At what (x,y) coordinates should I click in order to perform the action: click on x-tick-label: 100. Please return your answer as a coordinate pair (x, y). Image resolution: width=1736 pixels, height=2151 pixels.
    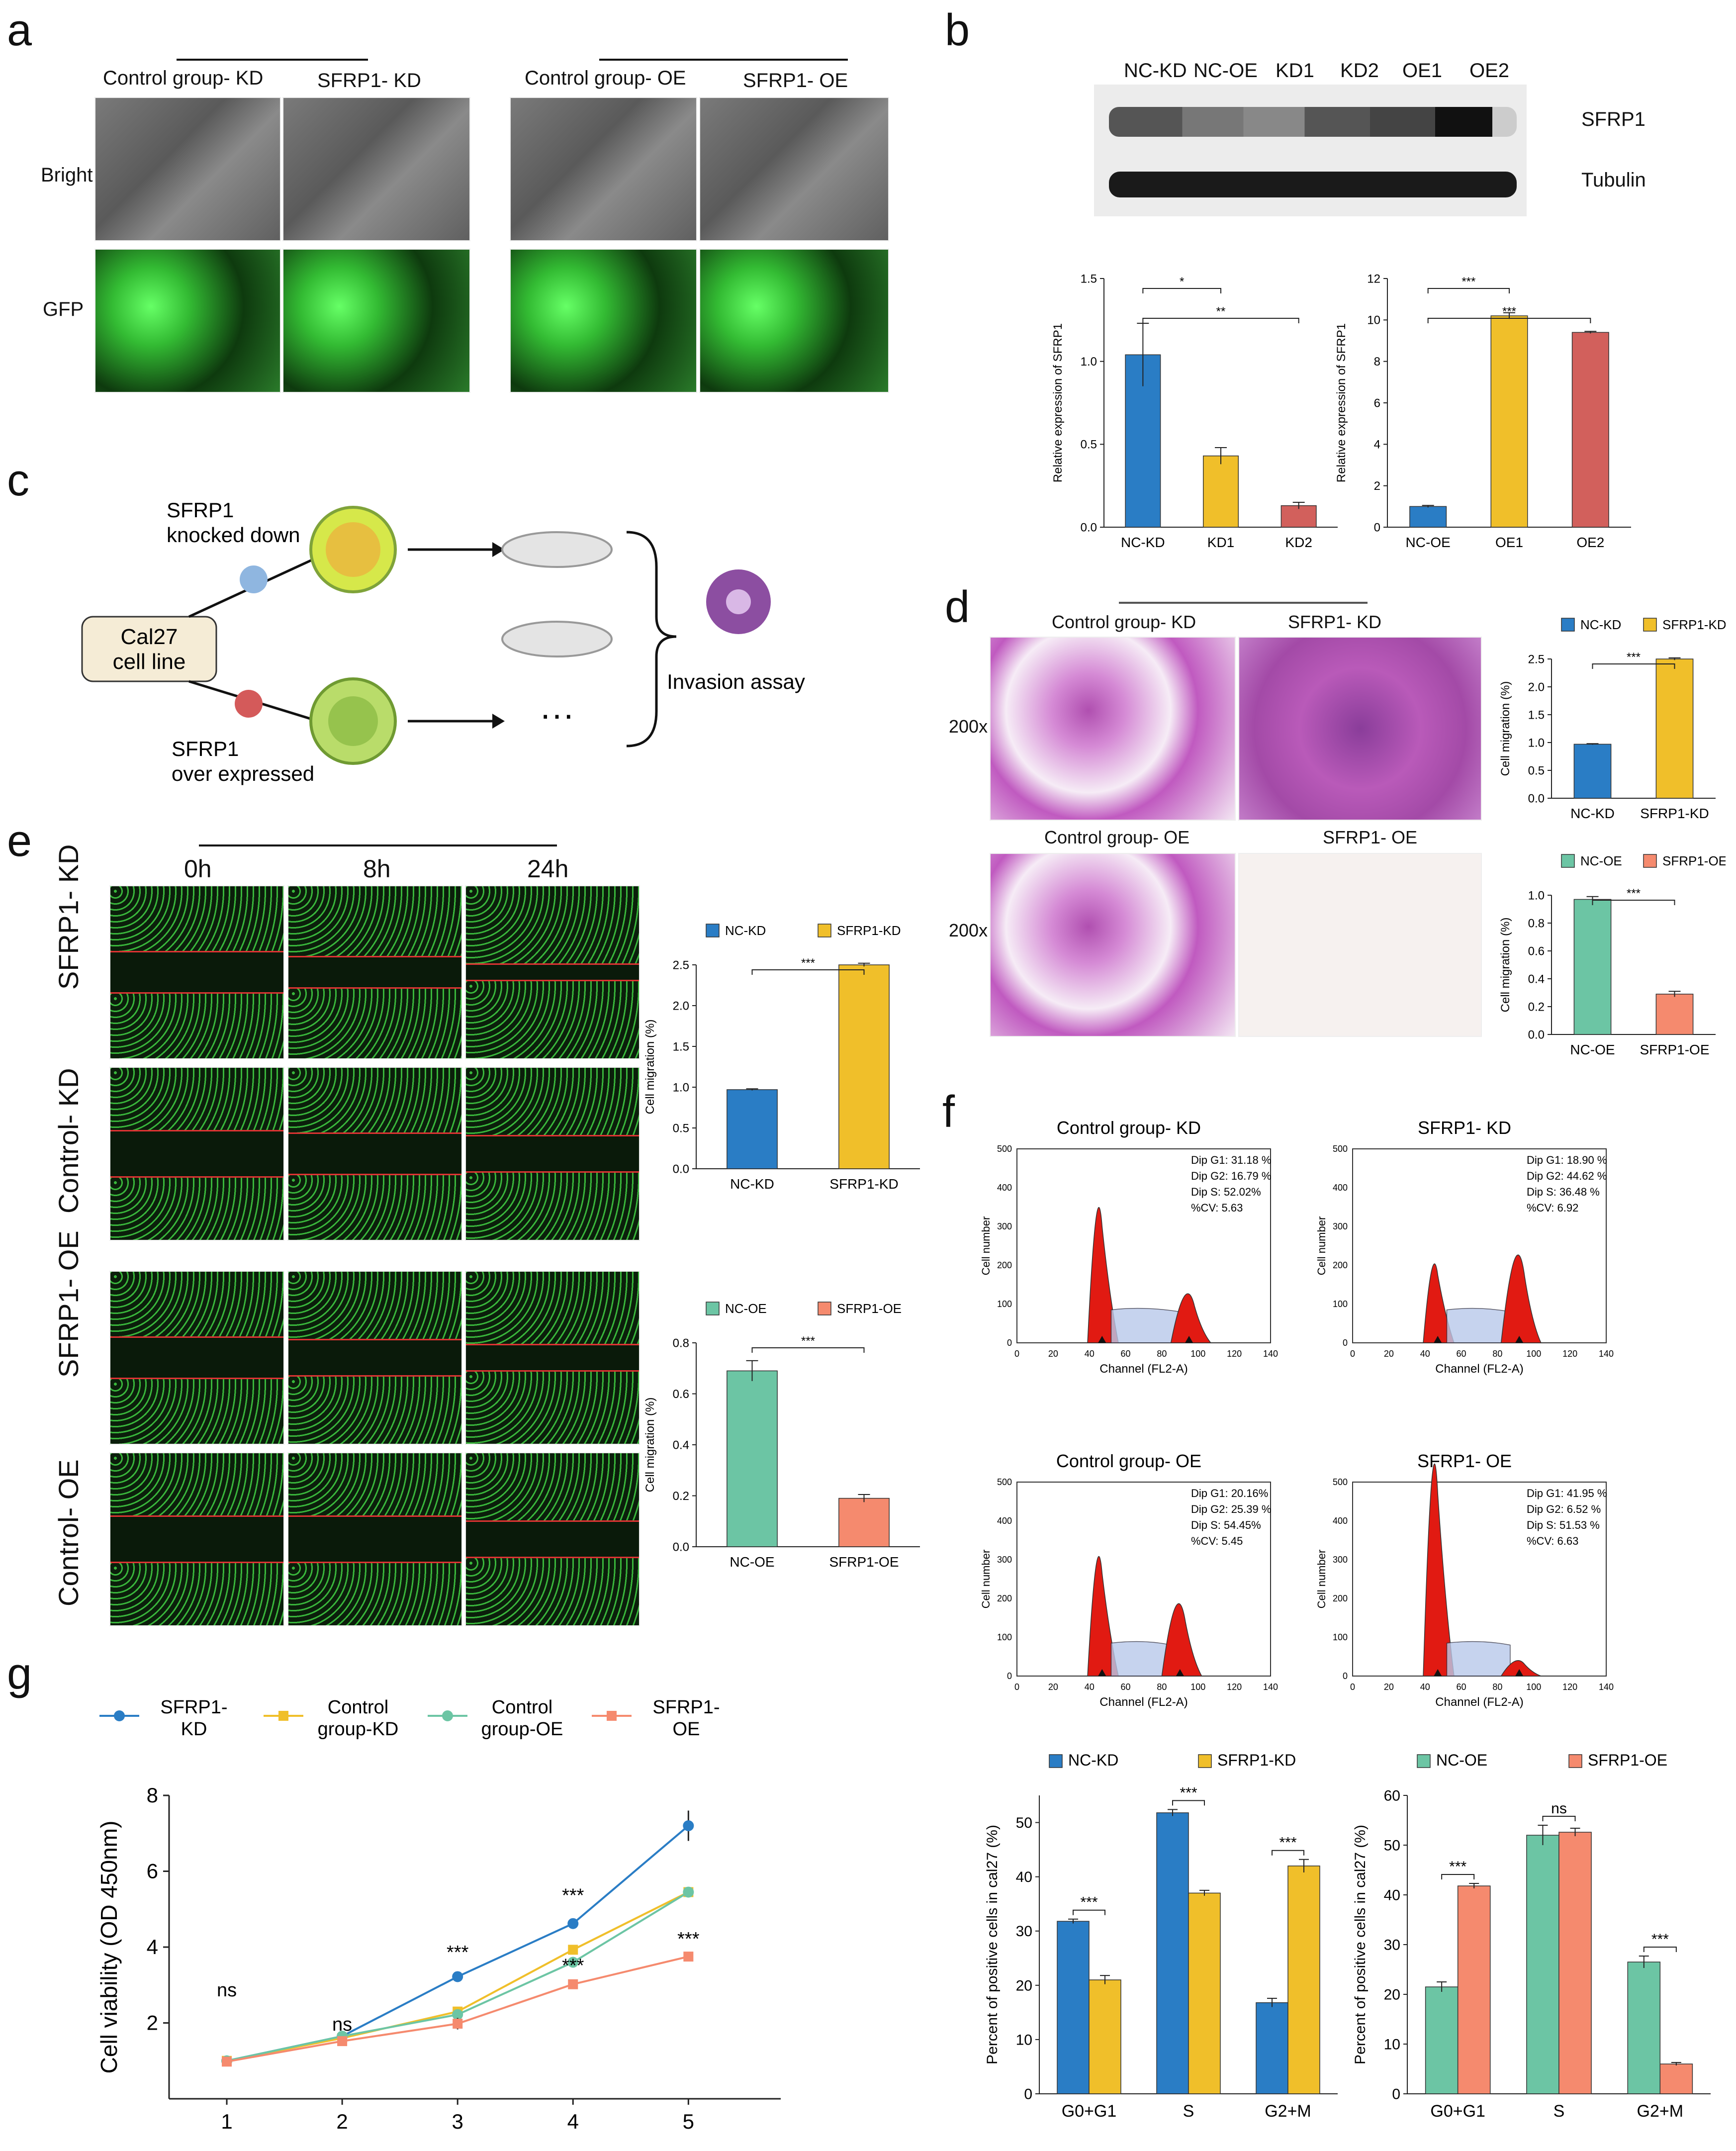
    Looking at the image, I should click on (1533, 1354).